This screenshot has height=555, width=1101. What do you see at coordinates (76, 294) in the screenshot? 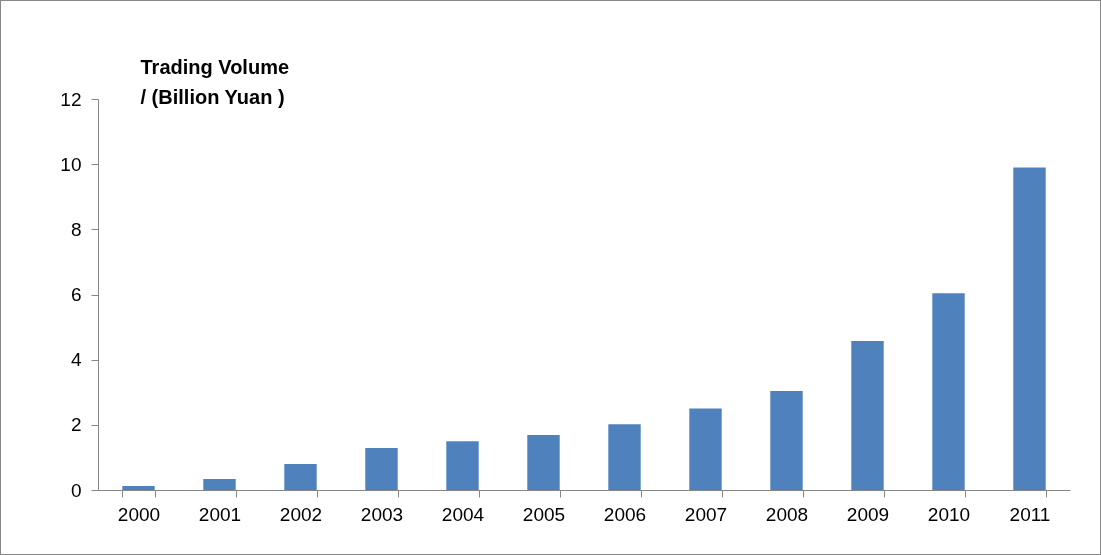
I see `y-tick-label: 6` at bounding box center [76, 294].